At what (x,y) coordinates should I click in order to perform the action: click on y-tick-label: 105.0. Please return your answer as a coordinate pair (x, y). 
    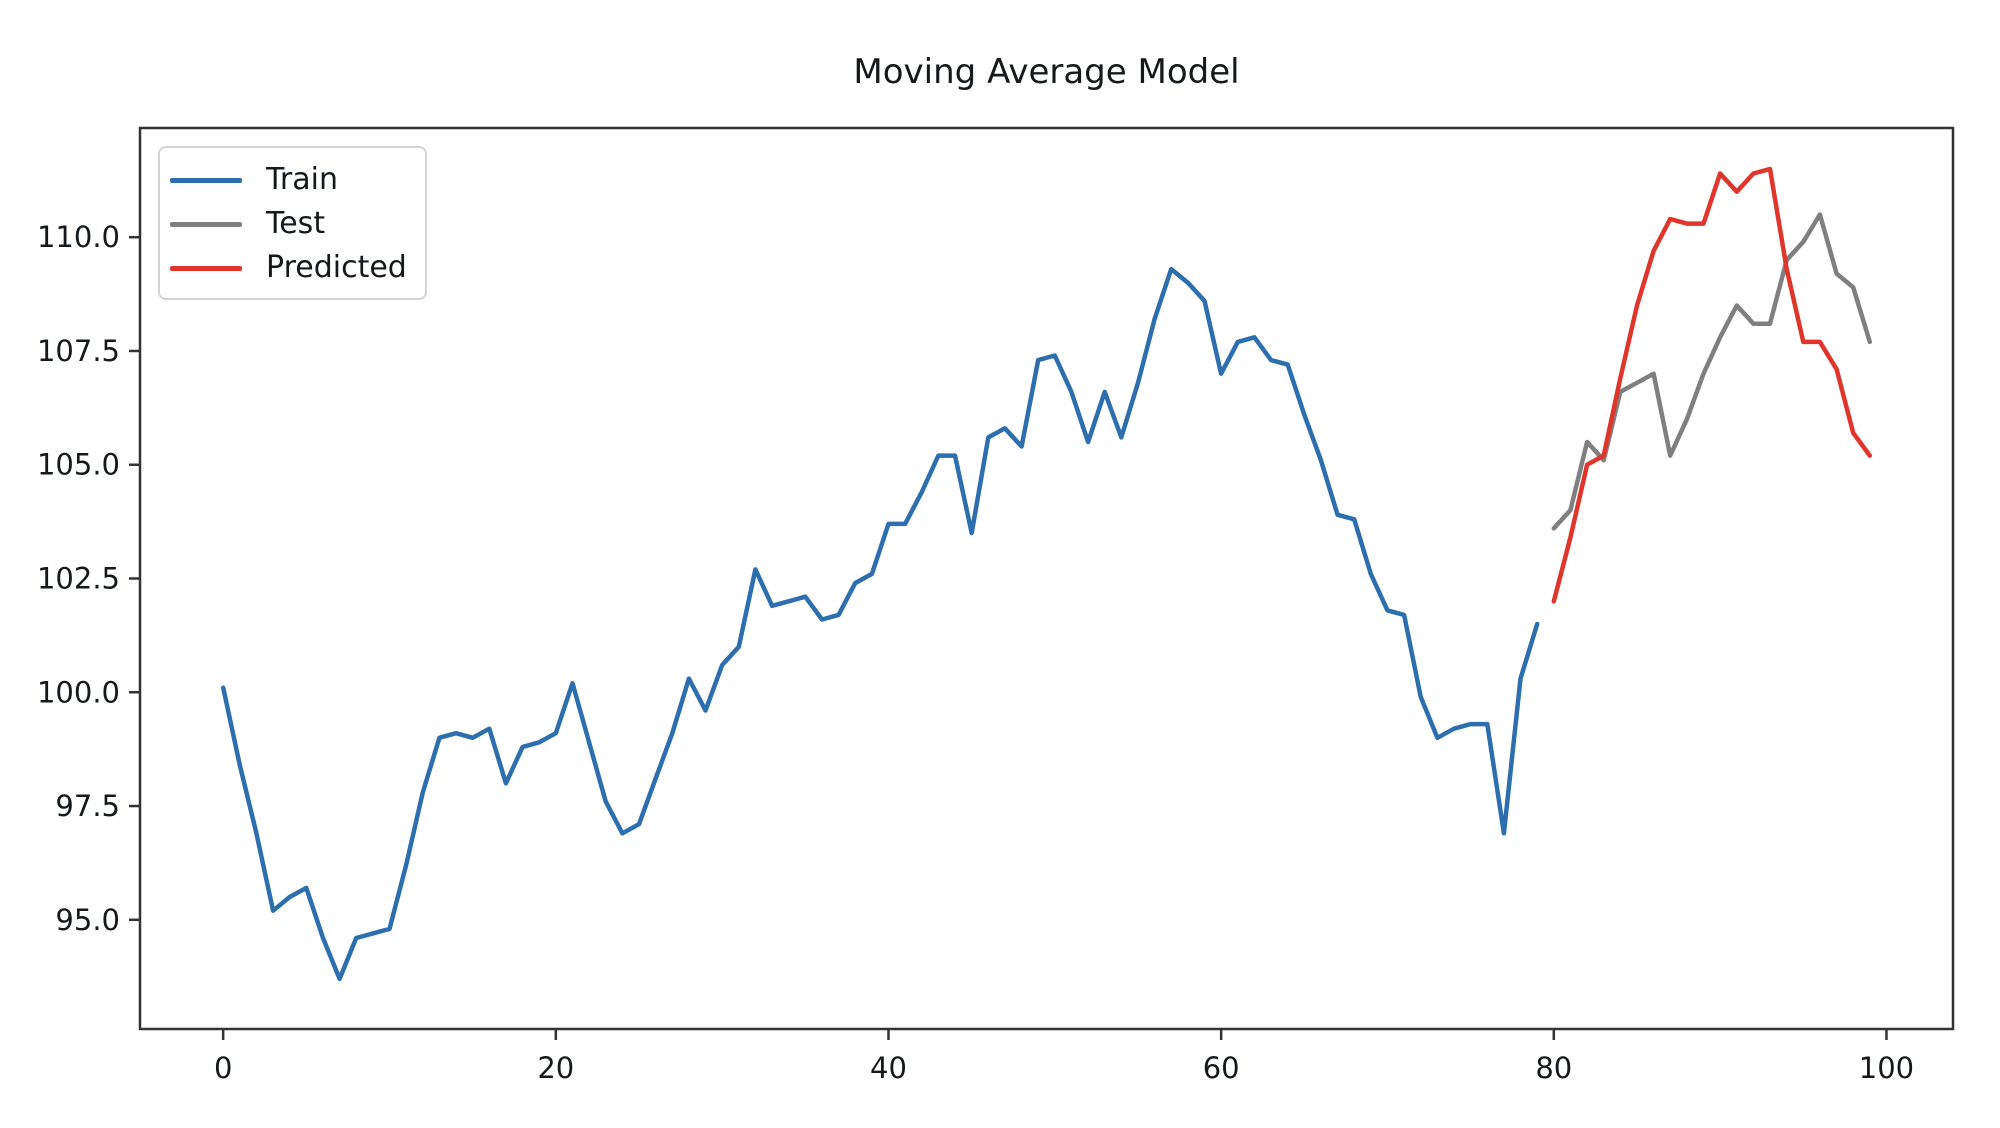
    Looking at the image, I should click on (78, 465).